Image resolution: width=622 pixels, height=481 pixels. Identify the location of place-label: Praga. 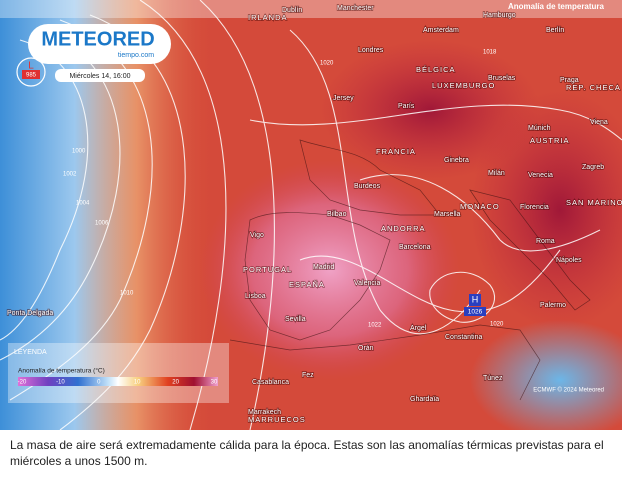
(569, 80).